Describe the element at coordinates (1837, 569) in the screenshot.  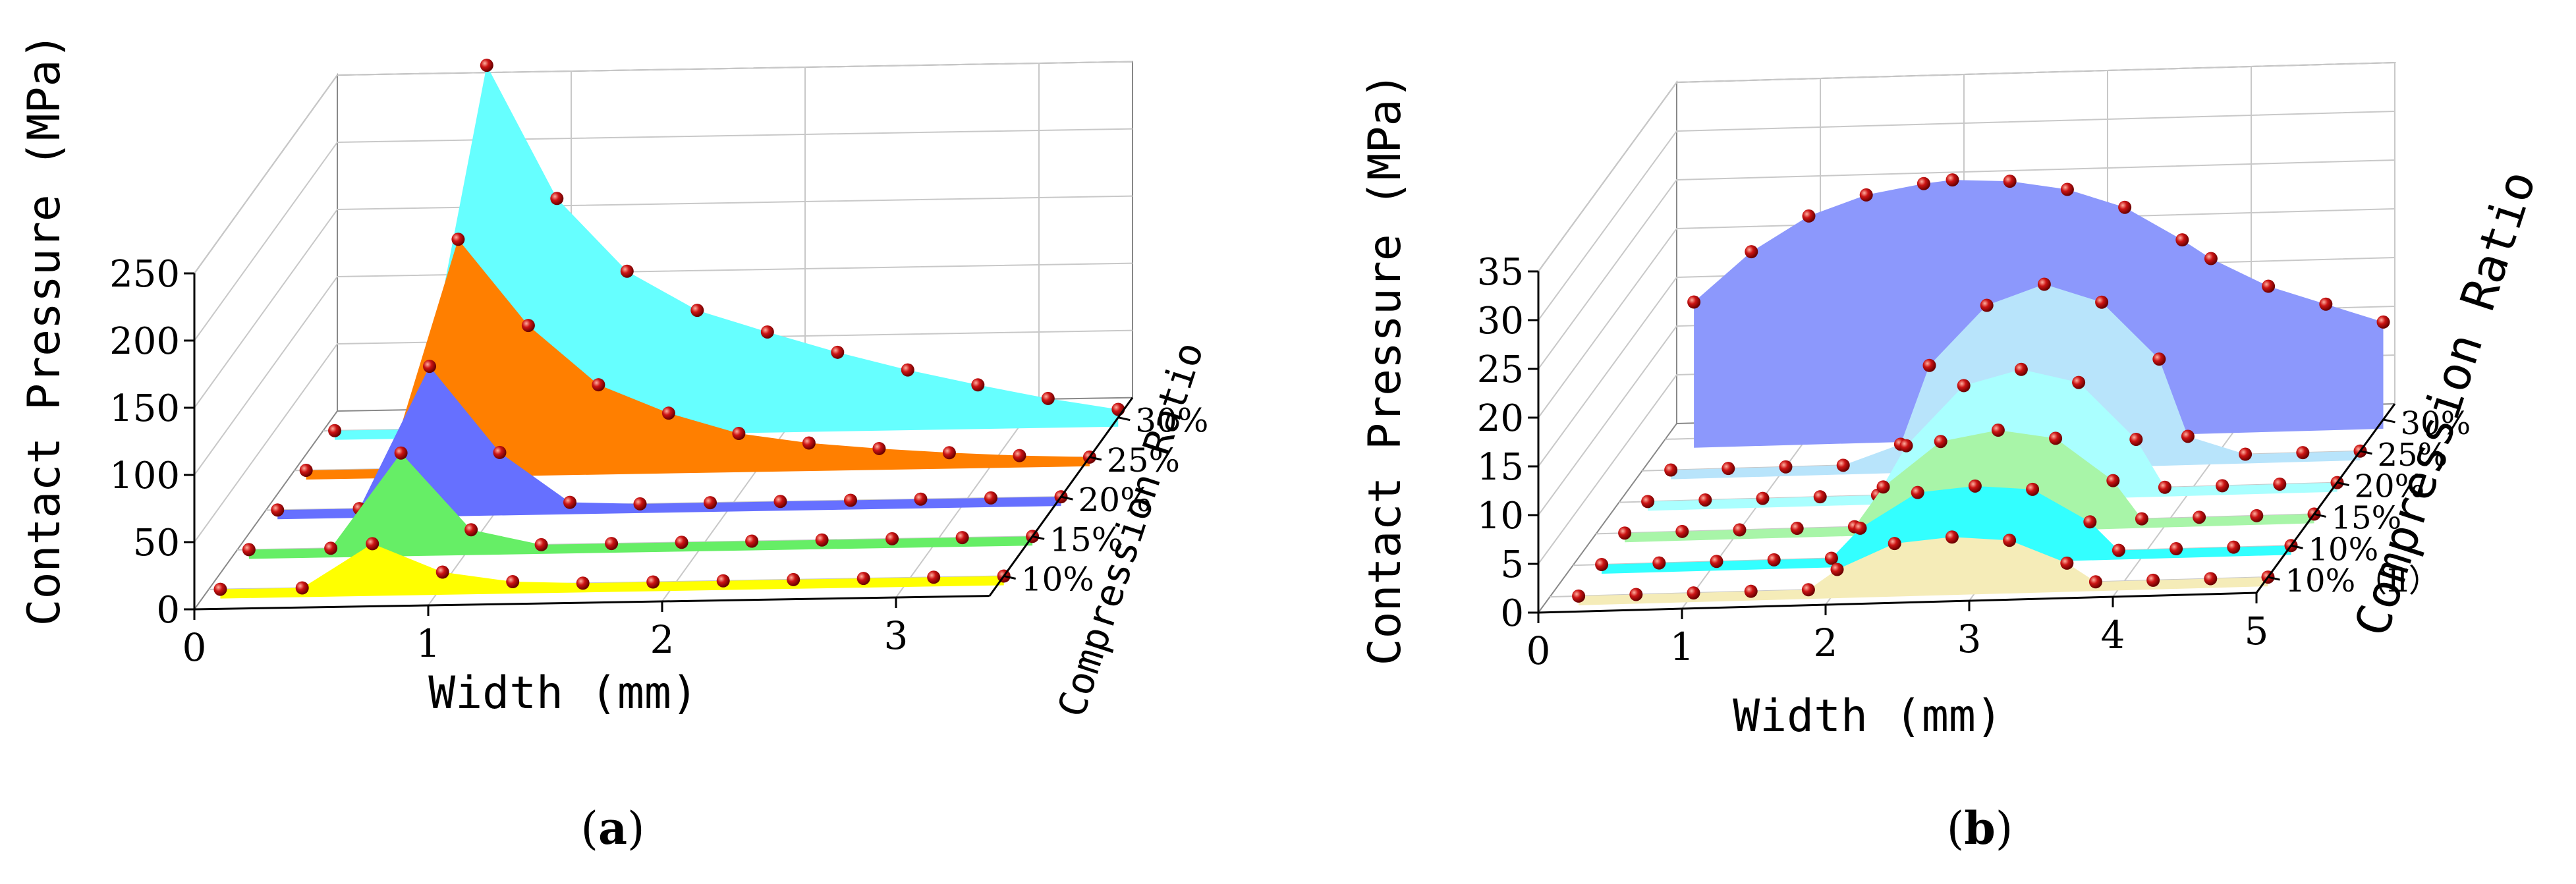
I see `data-point-10%（Ⅱ）-5` at that location.